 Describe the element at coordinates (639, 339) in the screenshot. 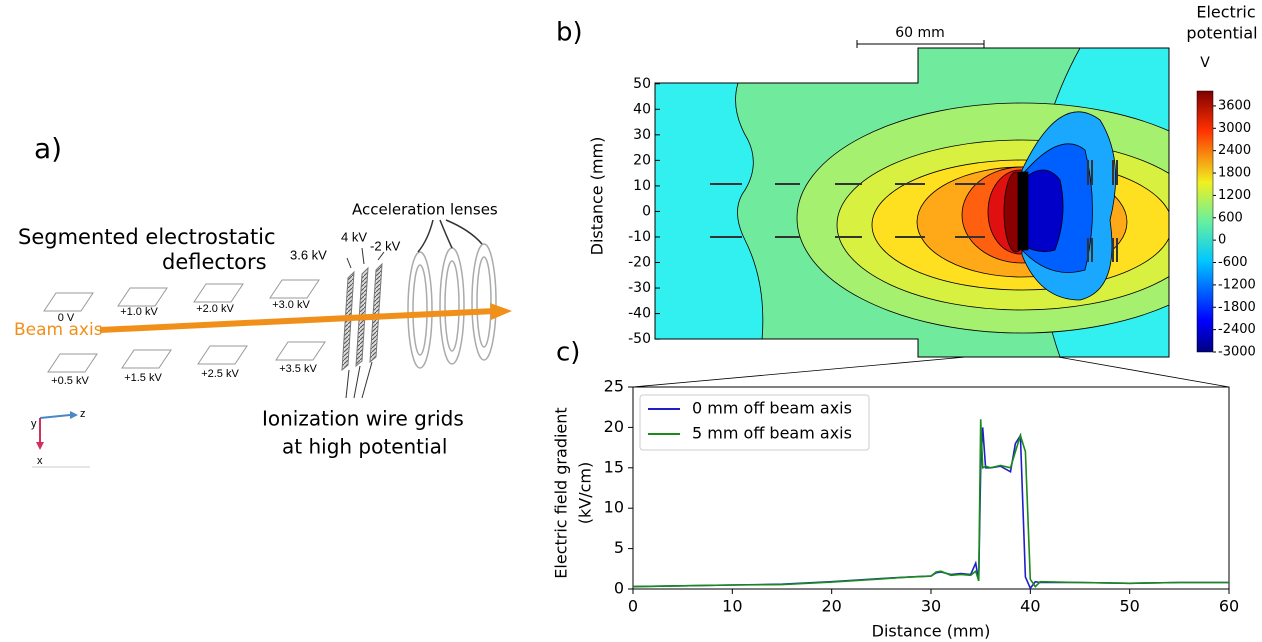

I see `y-tick-label: -50` at that location.